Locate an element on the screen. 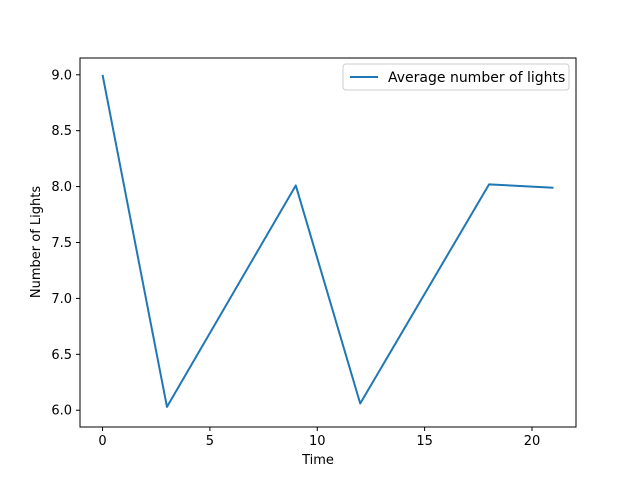  y-tick-label: 7.5 is located at coordinates (61, 243).